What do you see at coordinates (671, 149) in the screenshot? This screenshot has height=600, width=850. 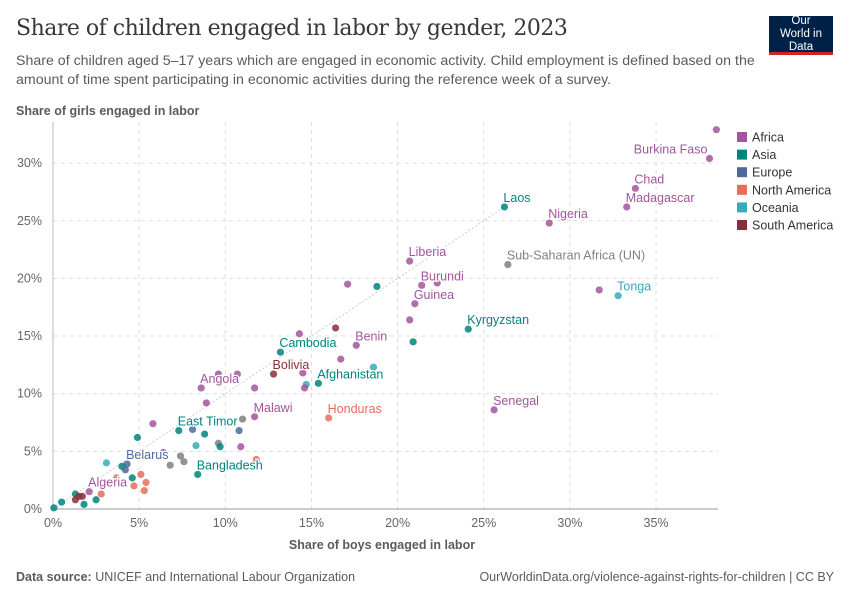 I see `point-label: Burkina Faso` at bounding box center [671, 149].